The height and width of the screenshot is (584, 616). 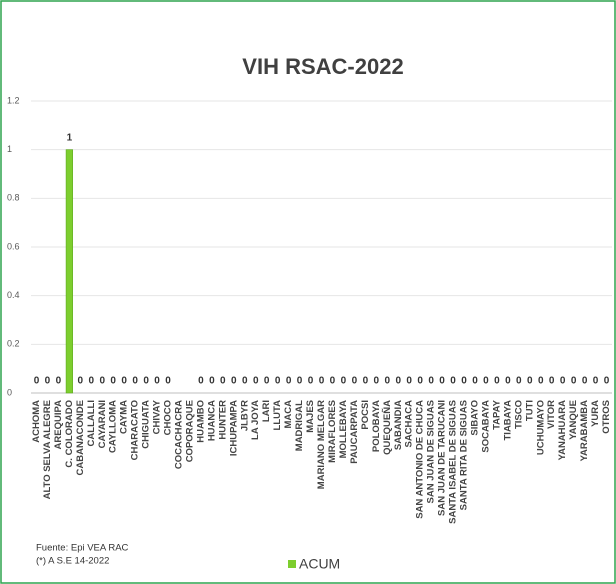 What do you see at coordinates (277, 415) in the screenshot?
I see `x-tick-label: LLUTA` at bounding box center [277, 415].